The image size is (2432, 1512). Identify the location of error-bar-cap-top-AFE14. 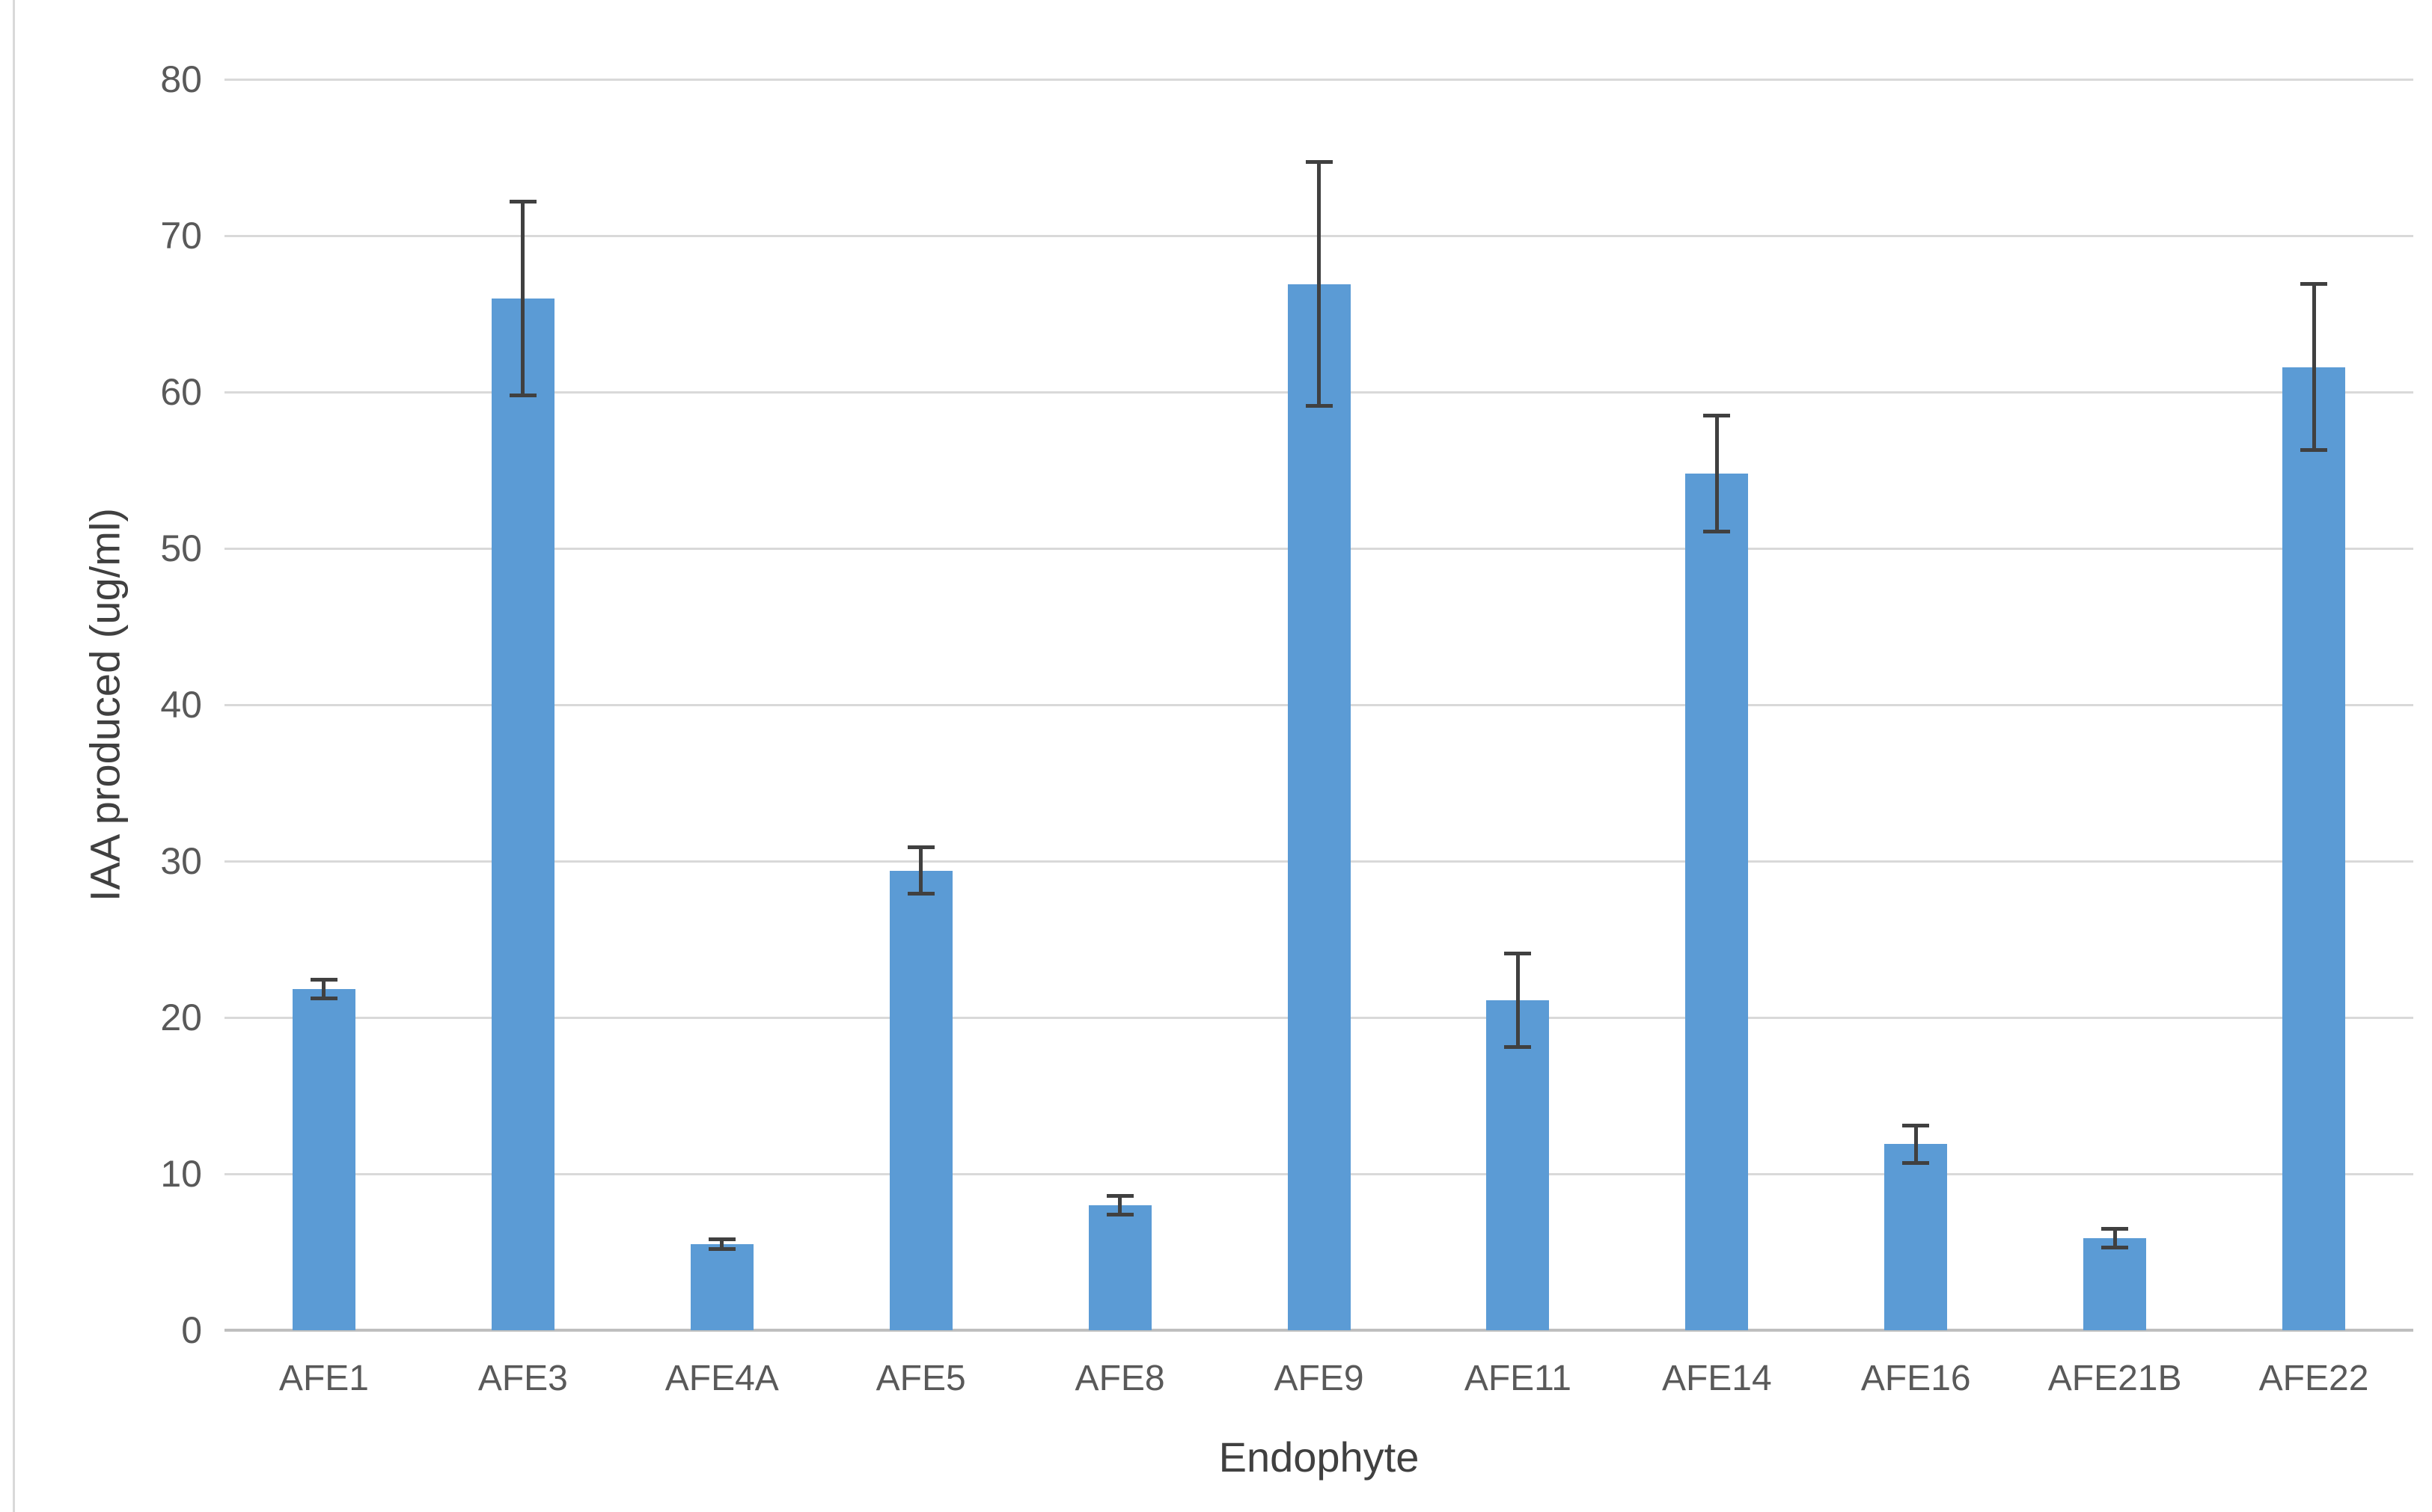
(1717, 415).